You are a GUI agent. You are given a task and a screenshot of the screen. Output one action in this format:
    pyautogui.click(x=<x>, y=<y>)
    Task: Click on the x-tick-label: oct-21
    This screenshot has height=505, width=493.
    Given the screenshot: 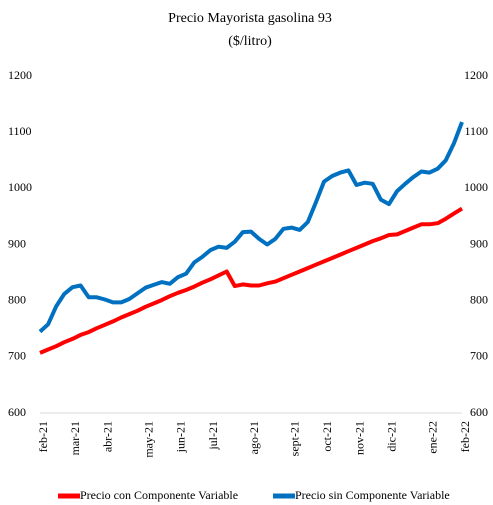 What is the action you would take?
    pyautogui.click(x=327, y=436)
    